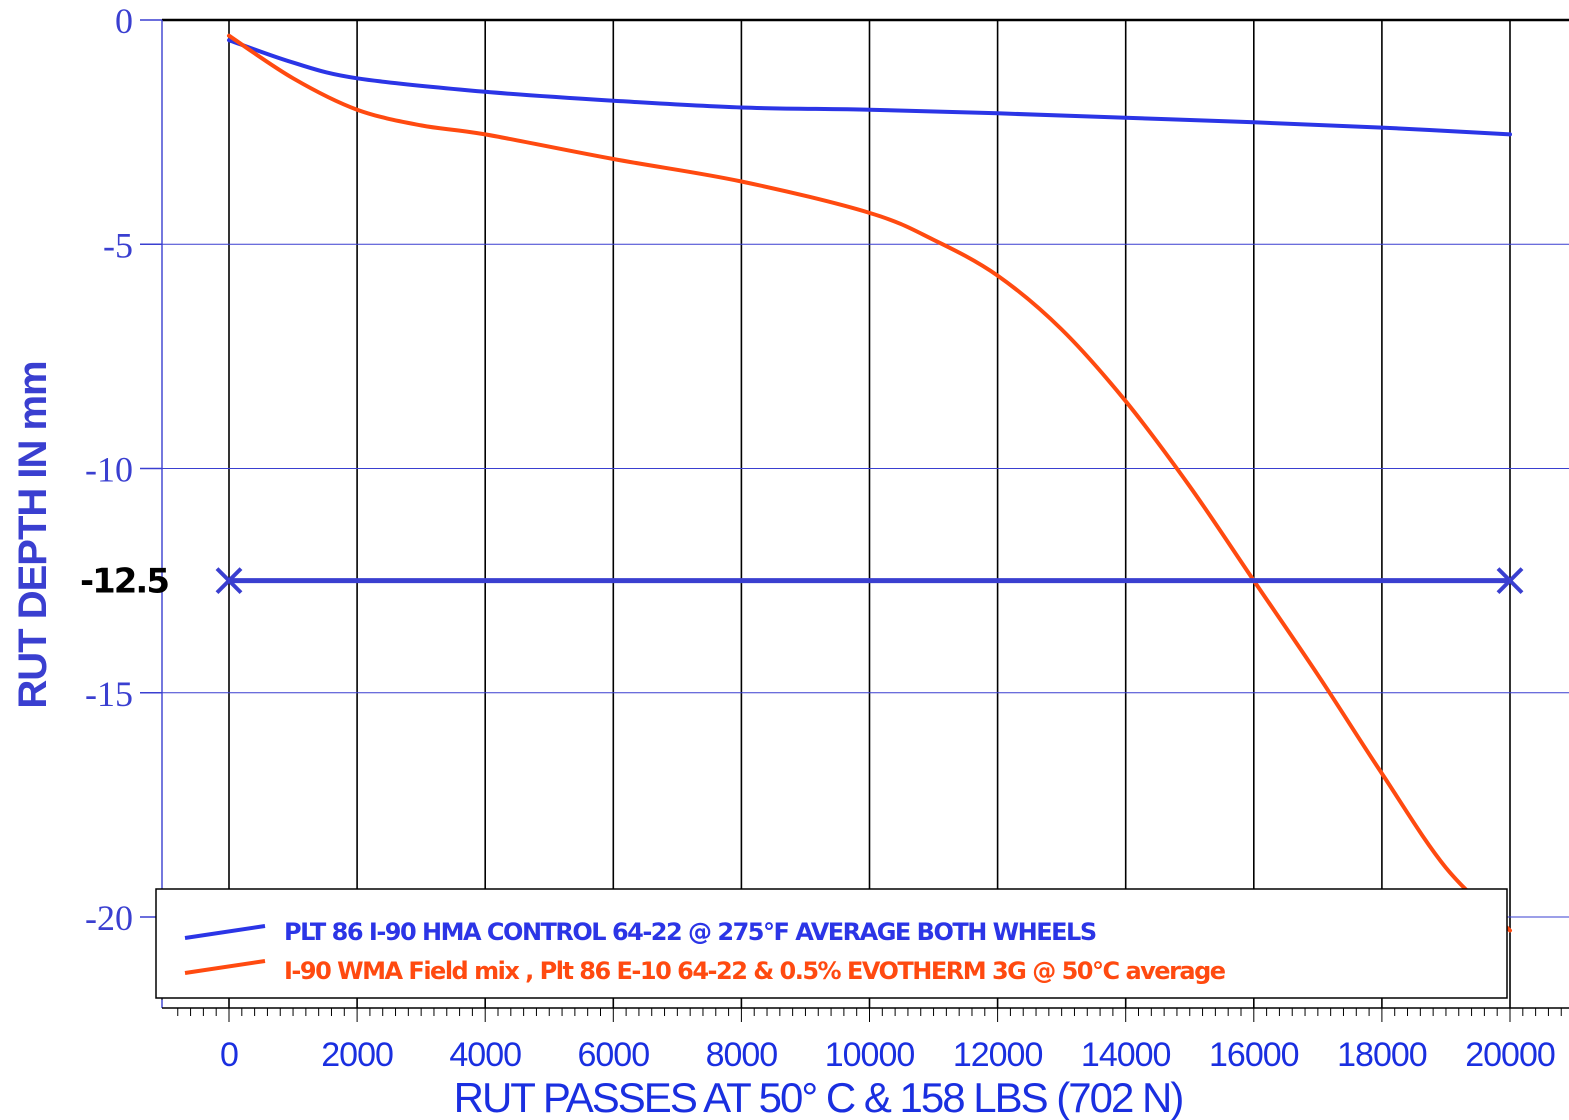 The image size is (1569, 1120). I want to click on x-tick-label: 14000, so click(1126, 1055).